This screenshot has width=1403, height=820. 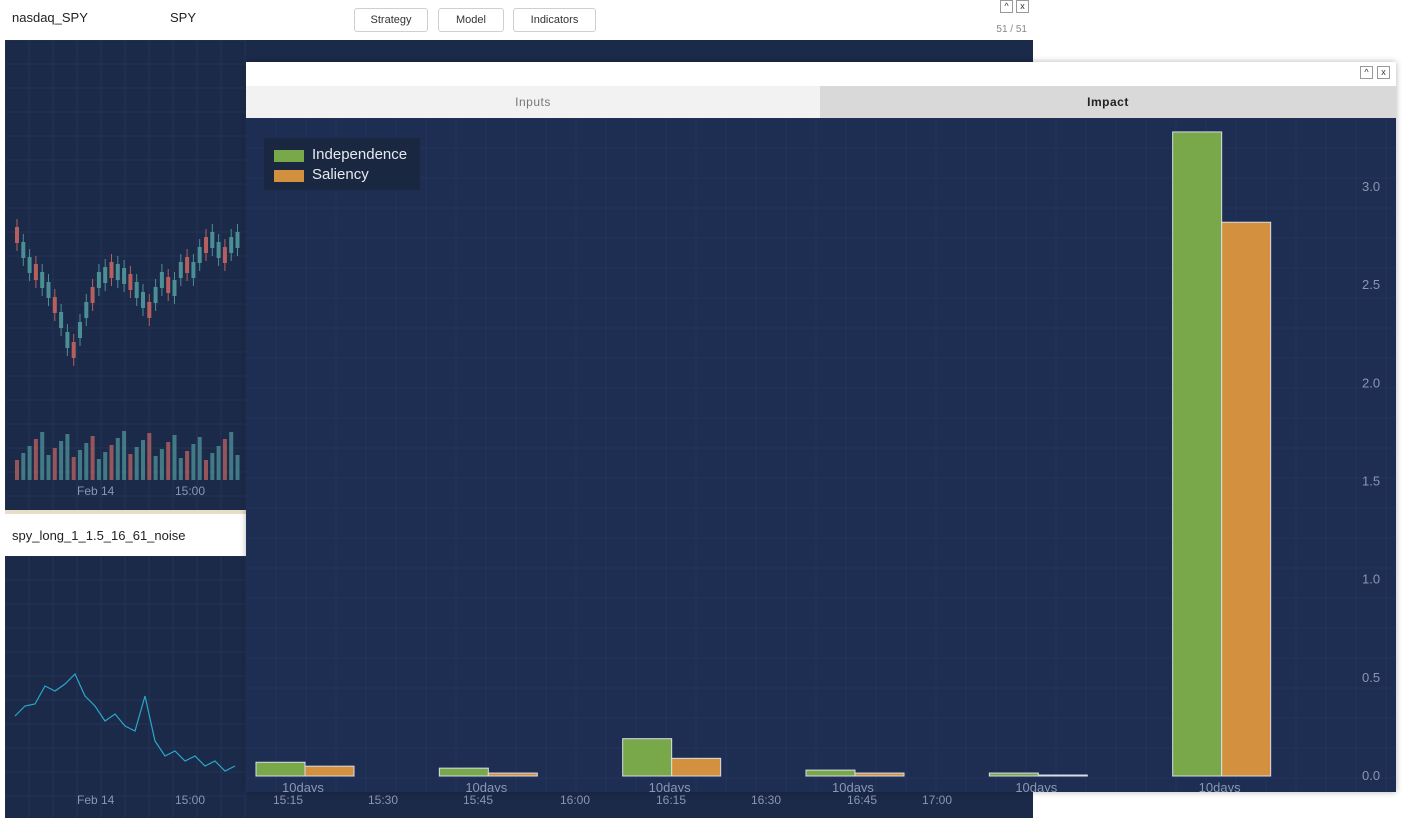 I want to click on time-axis-label: 17:00, so click(x=937, y=800).